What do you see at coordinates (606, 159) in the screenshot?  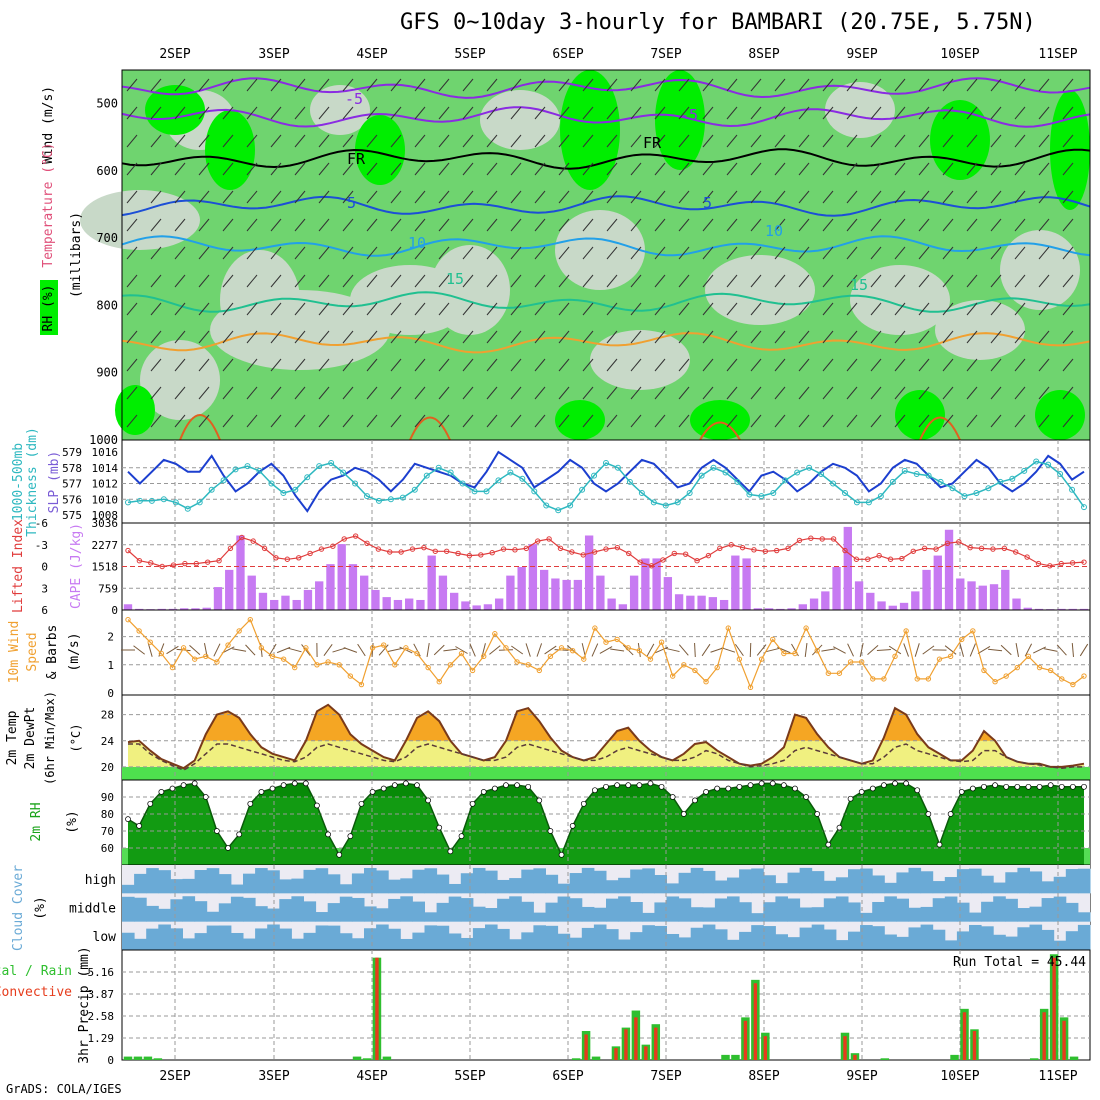 I see `isotherm-FR` at bounding box center [606, 159].